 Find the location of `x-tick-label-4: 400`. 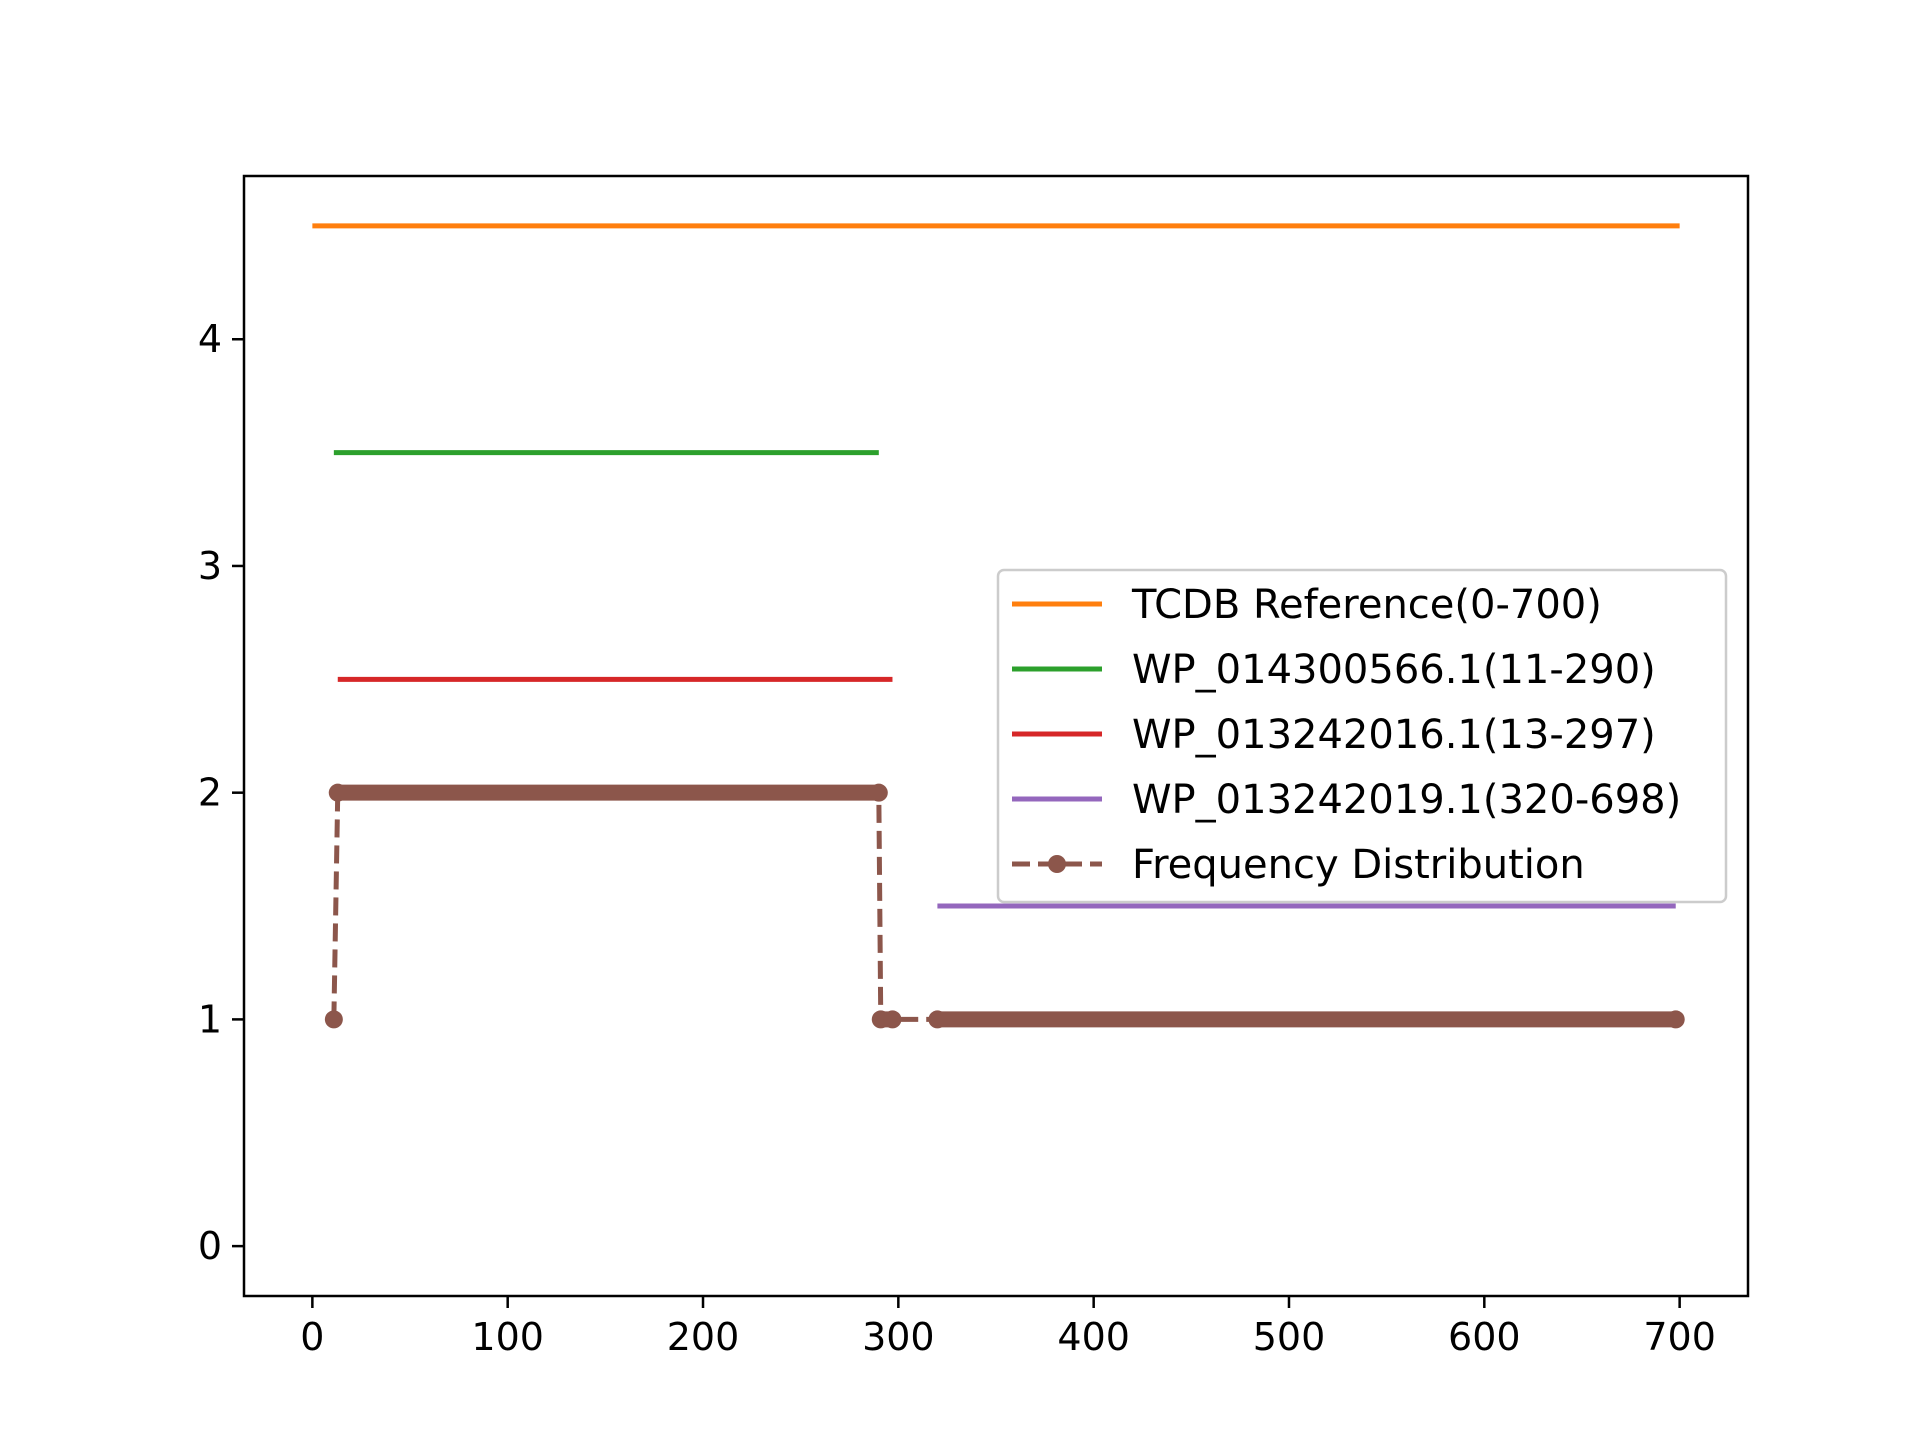

x-tick-label-4: 400 is located at coordinates (1093, 1337).